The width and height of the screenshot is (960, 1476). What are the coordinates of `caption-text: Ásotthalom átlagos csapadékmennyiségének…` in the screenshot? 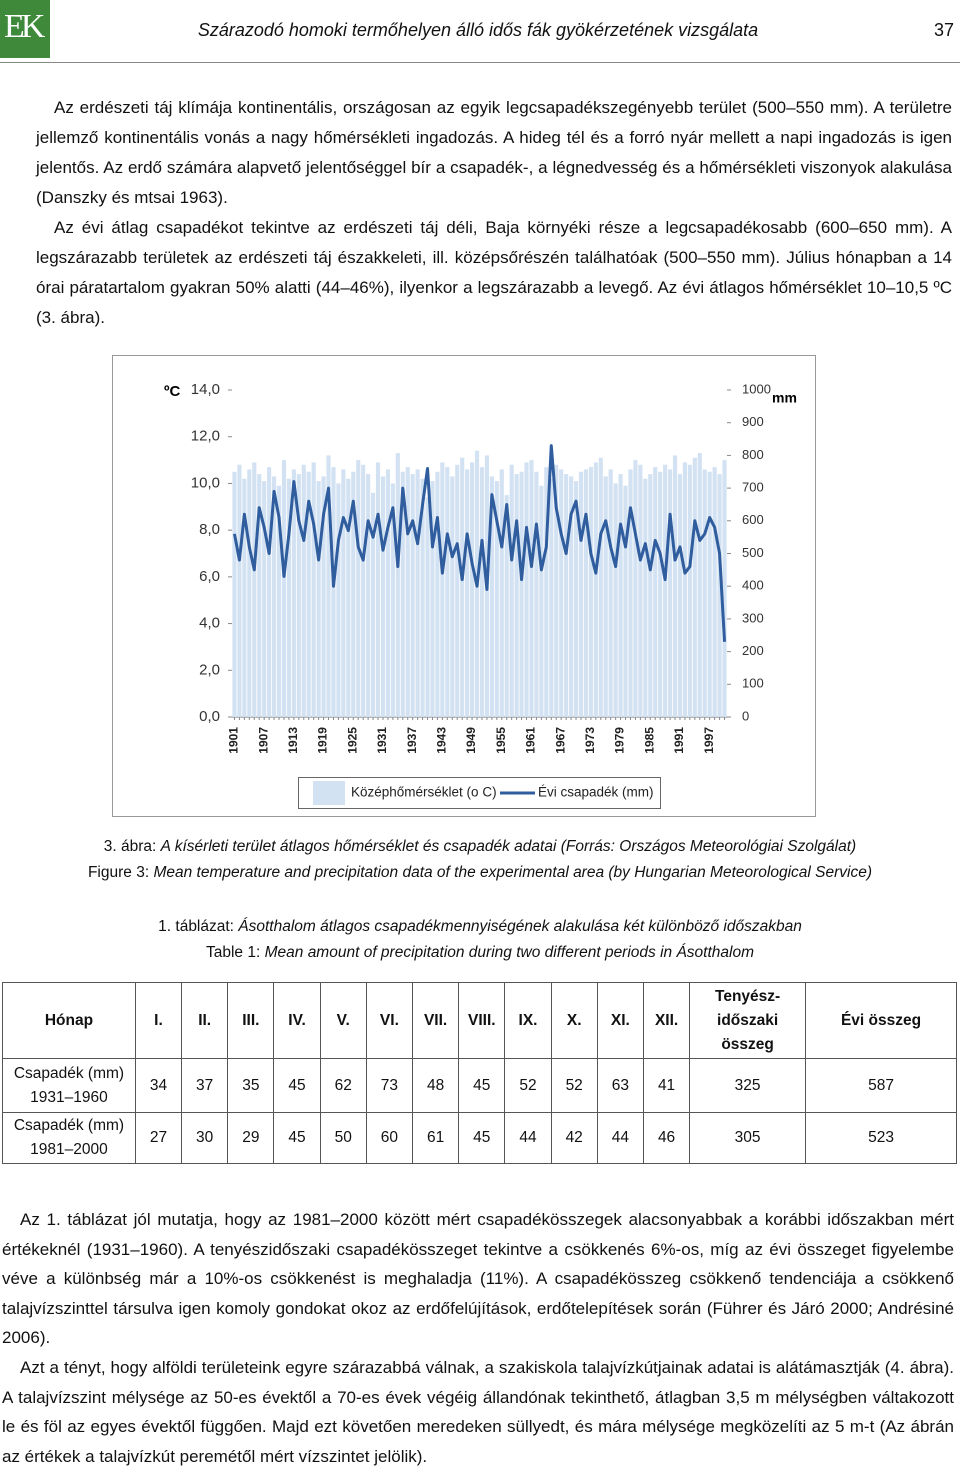 It's located at (520, 926).